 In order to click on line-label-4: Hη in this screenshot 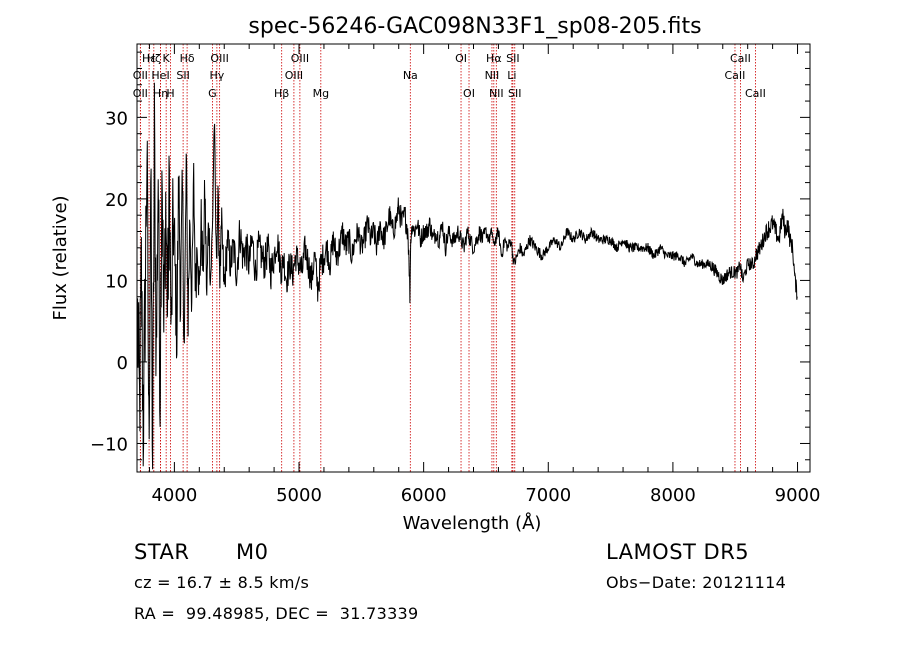, I will do `click(160, 93)`.